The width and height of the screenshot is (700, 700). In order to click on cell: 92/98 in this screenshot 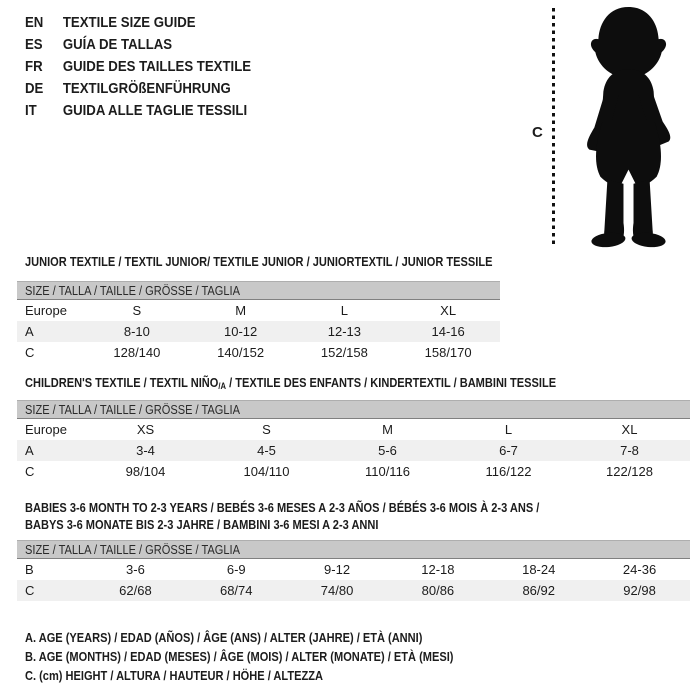, I will do `click(639, 590)`.